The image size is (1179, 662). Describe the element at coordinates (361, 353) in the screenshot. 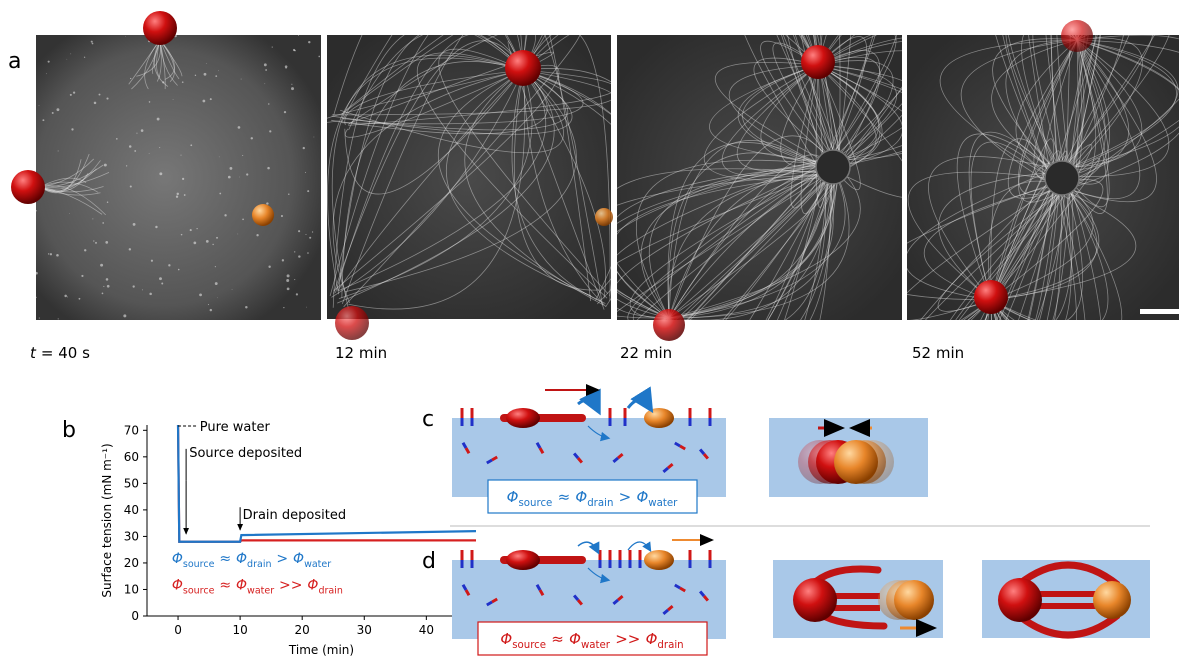

I see `time-label: 12 min` at that location.